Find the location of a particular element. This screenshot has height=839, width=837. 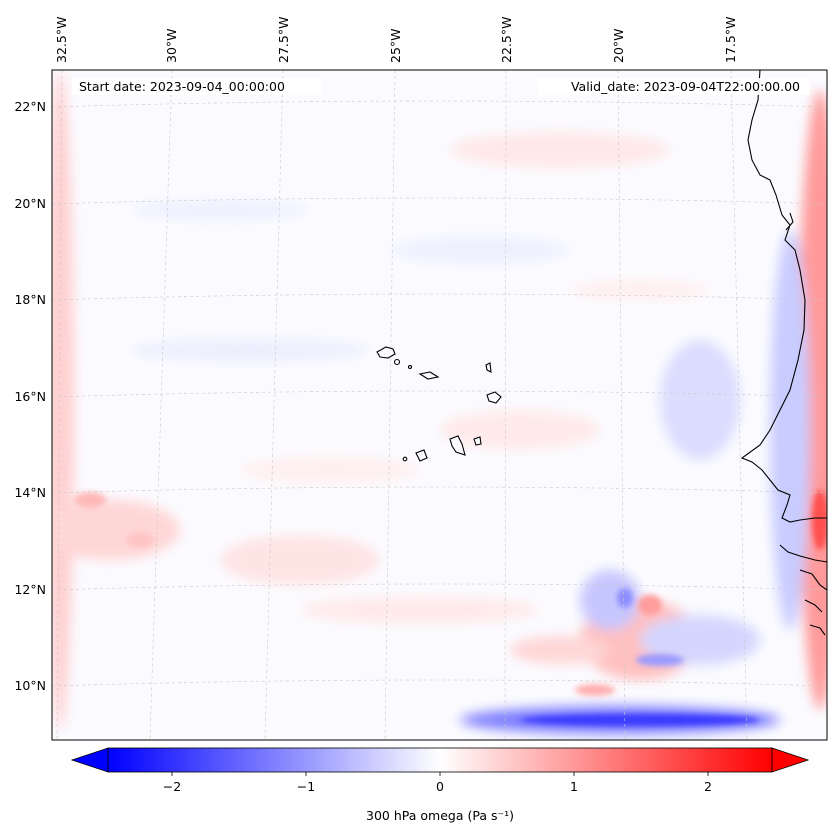

header-right-box is located at coordinates (674, 86).